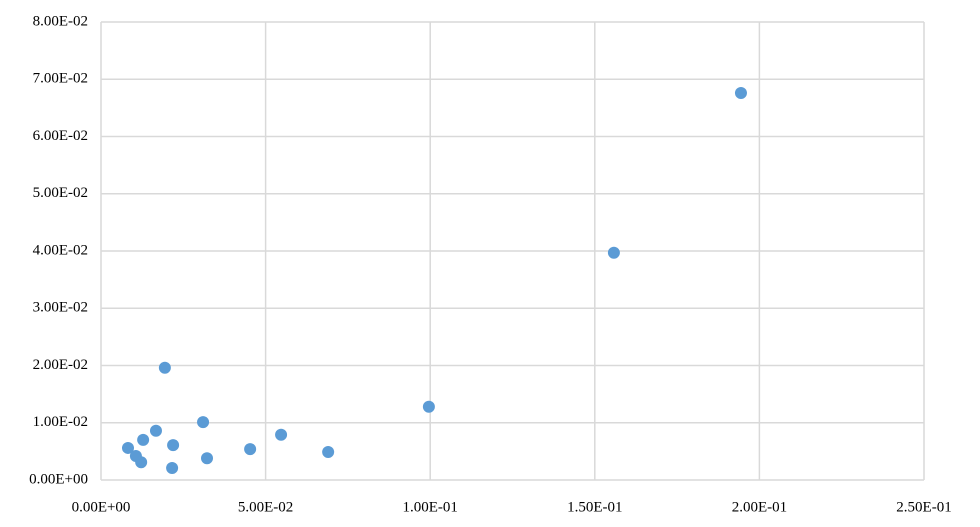 This screenshot has width=980, height=527. I want to click on y-tick-label: 2.00E-02, so click(60, 365).